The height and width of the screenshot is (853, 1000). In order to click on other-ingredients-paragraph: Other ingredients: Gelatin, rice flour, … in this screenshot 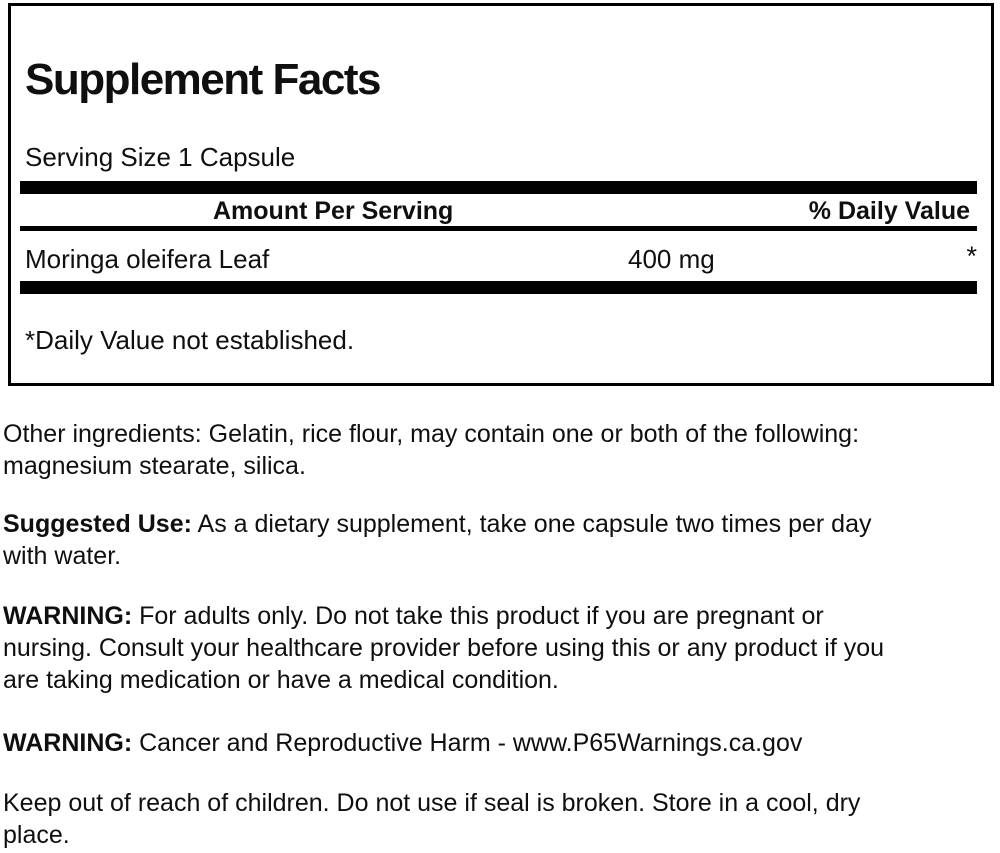, I will do `click(501, 450)`.